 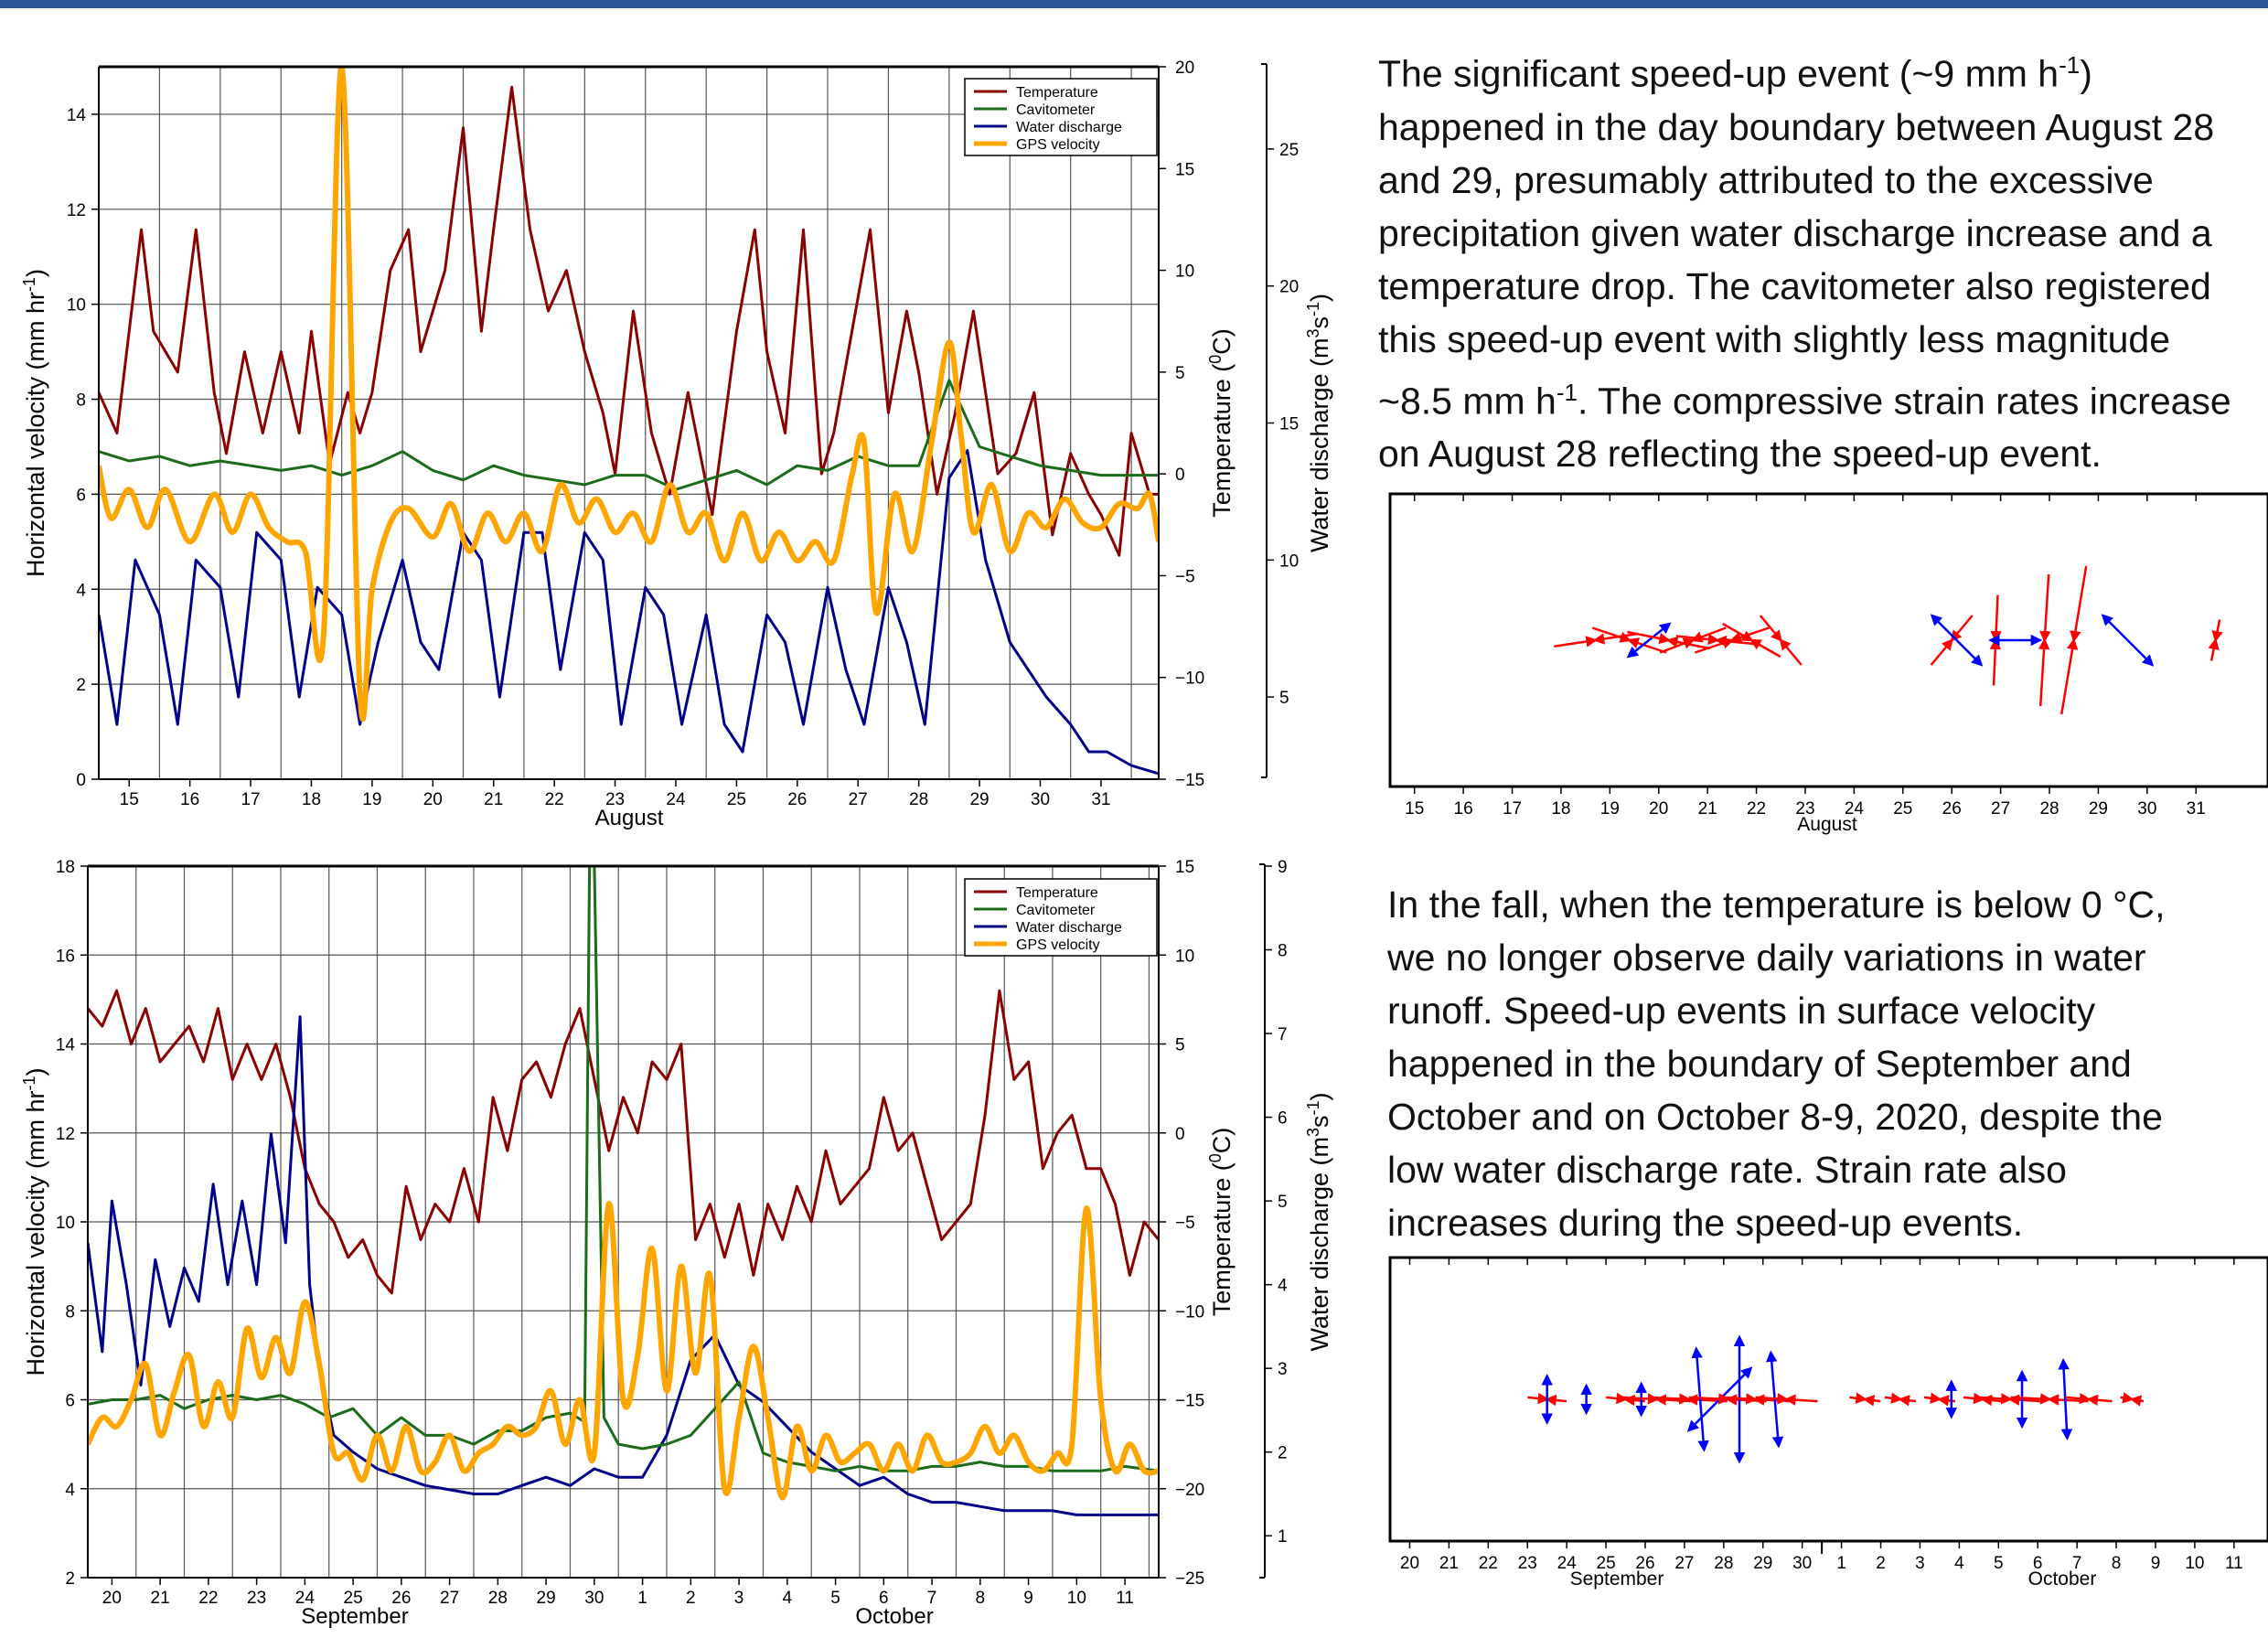 What do you see at coordinates (1283, 867) in the screenshot?
I see `fall-q-tick-label: 9` at bounding box center [1283, 867].